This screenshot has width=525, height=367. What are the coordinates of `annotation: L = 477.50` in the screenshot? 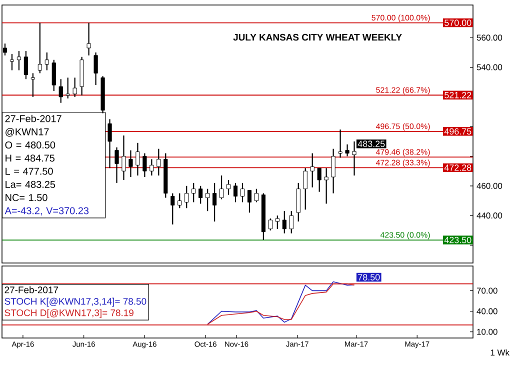 It's located at (29, 171).